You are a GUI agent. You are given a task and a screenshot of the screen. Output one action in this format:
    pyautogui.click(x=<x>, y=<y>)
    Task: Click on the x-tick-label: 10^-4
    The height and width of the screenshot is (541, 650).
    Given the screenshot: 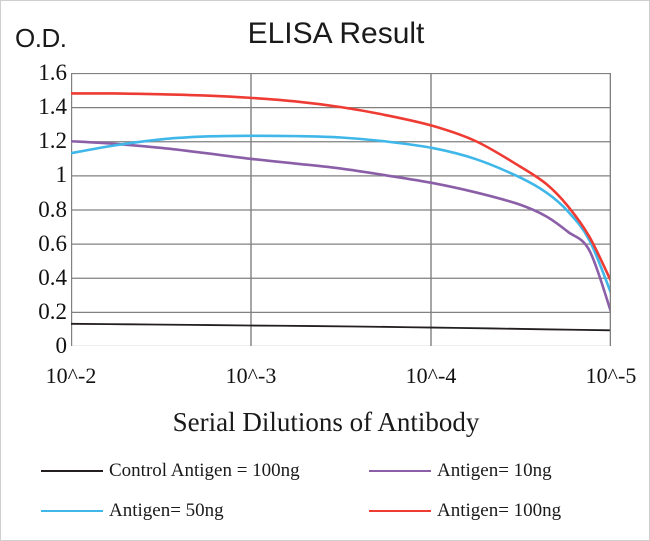 What is the action you would take?
    pyautogui.click(x=431, y=375)
    